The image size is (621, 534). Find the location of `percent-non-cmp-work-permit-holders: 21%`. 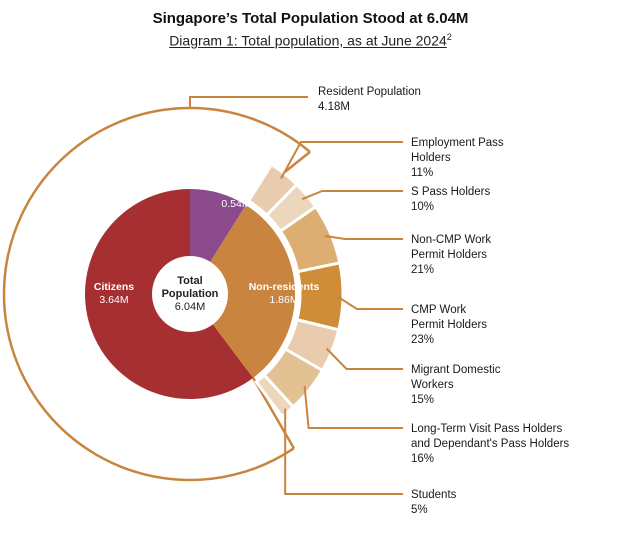

percent-non-cmp-work-permit-holders: 21% is located at coordinates (422, 270).